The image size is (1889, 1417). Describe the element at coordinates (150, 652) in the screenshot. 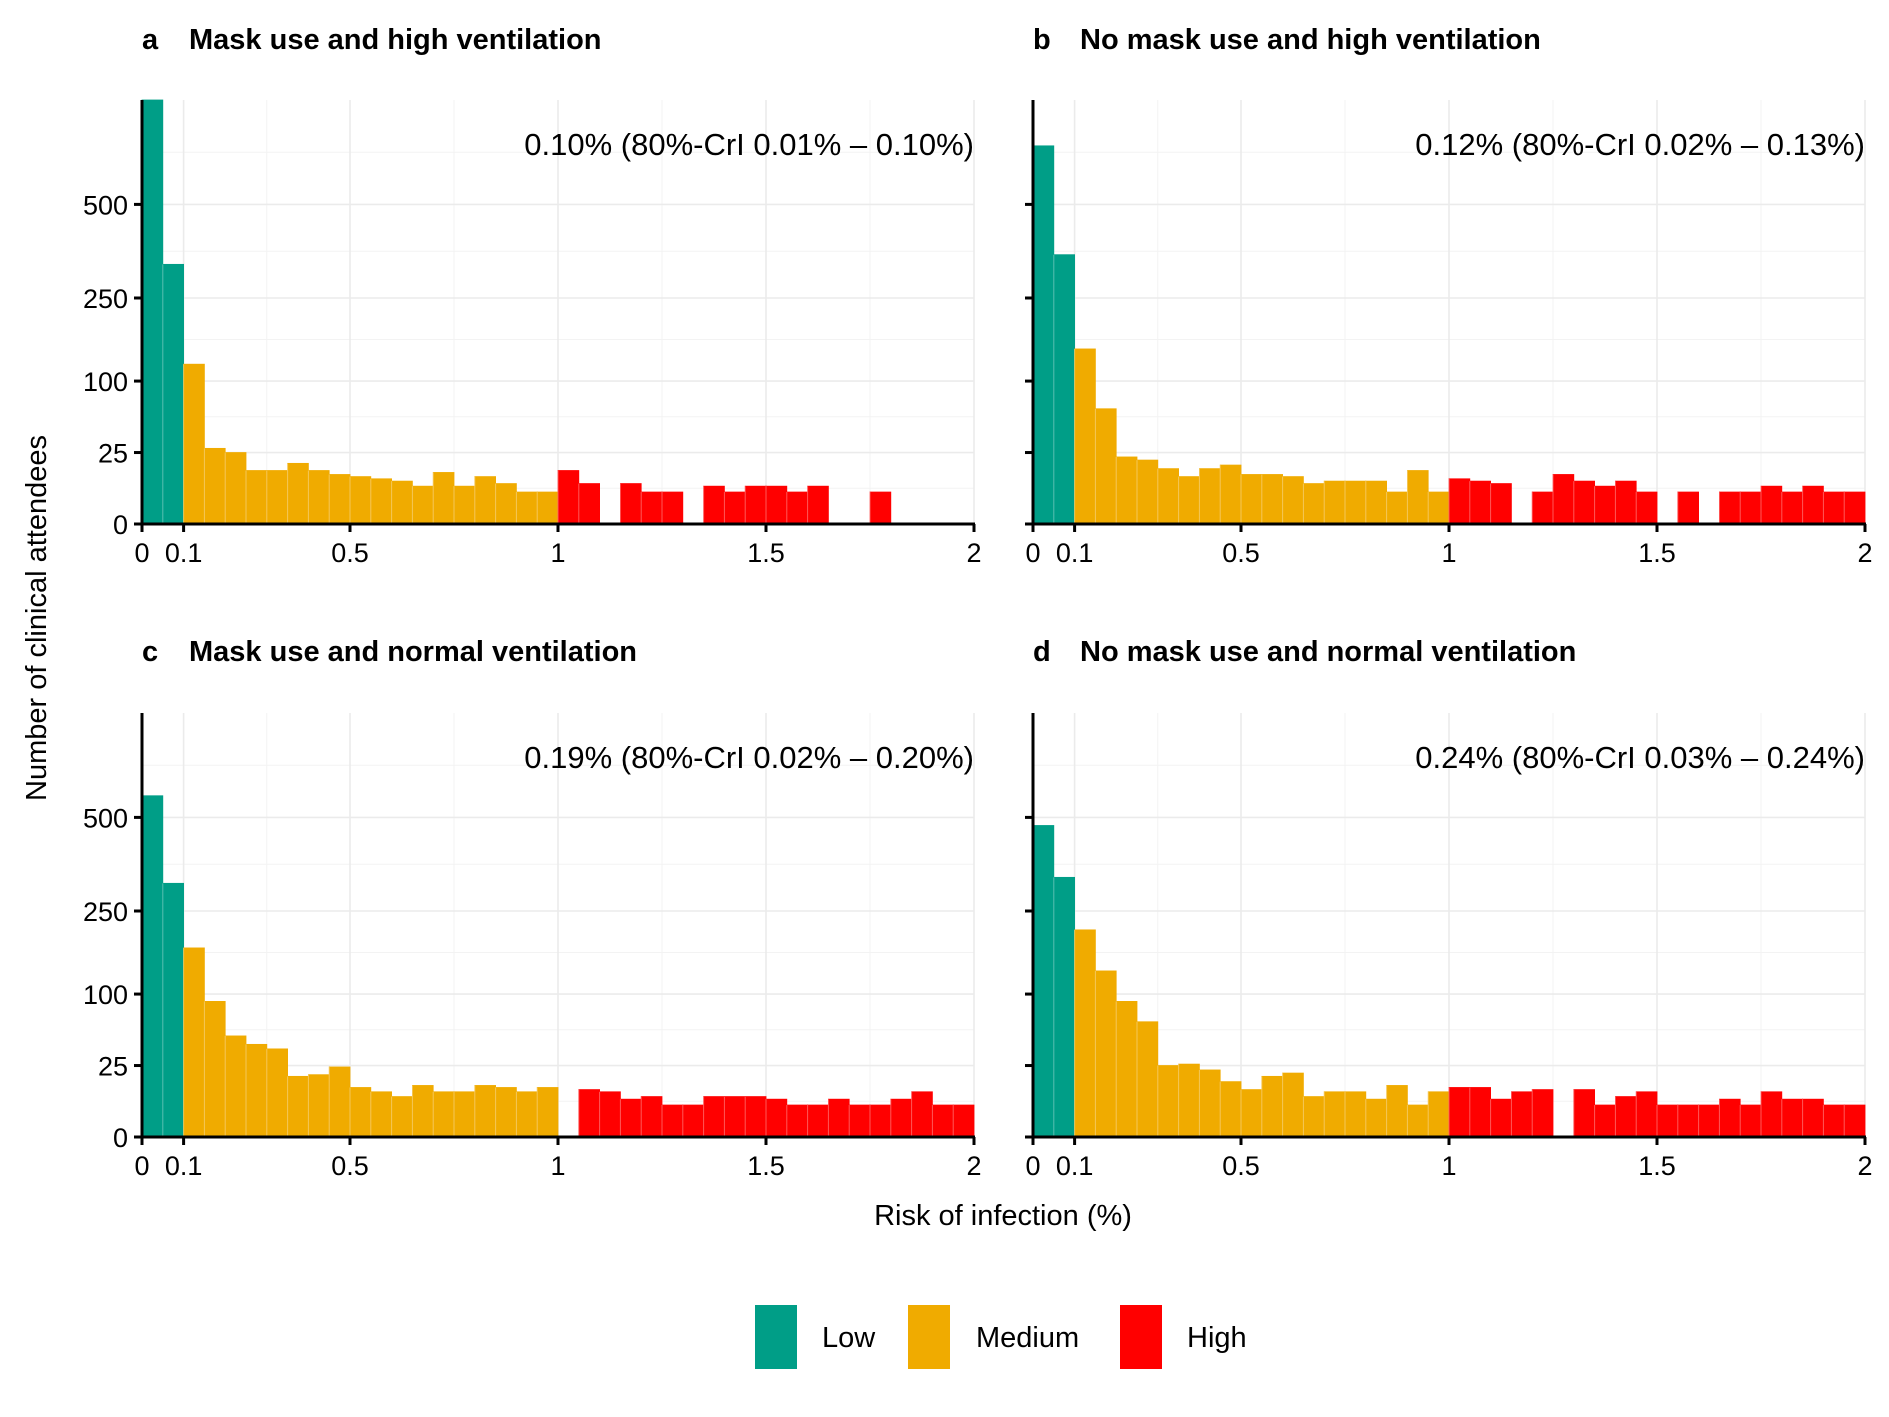

I see `panel-letter: c` at that location.